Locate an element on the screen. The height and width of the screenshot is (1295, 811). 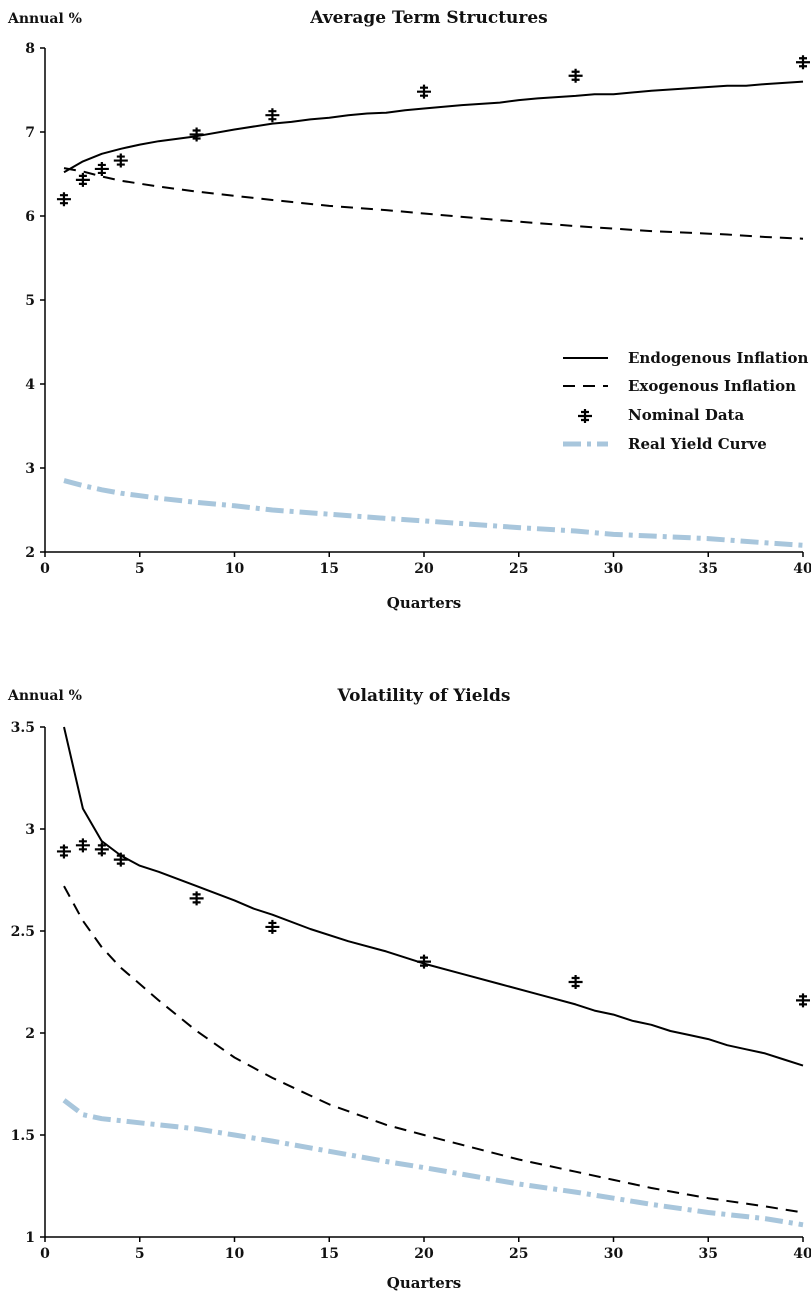
exogenous-inflation-line is located at coordinates (433, 203).